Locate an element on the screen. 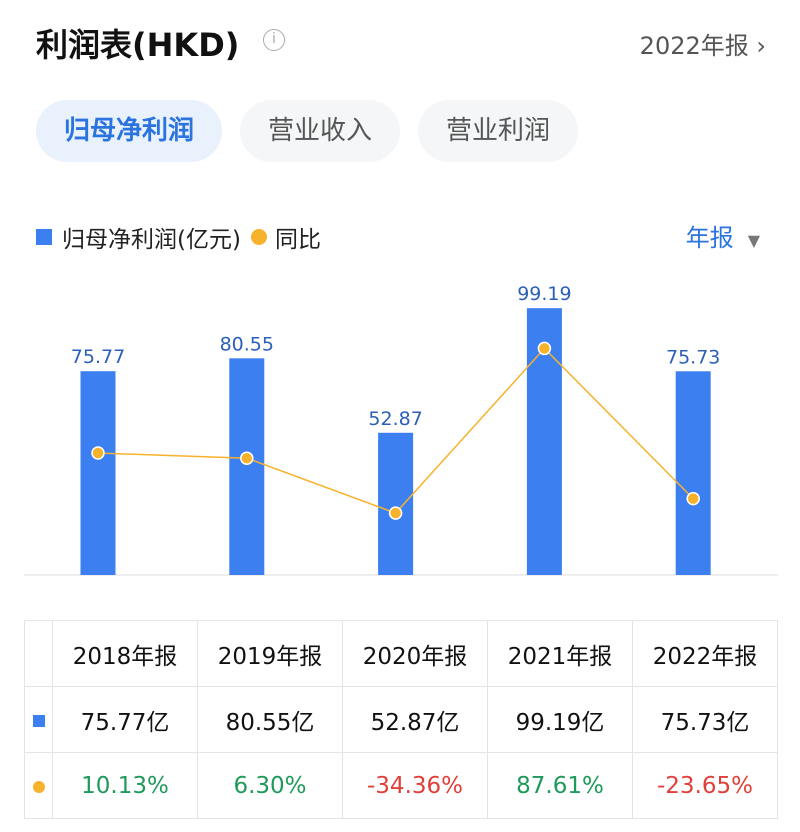 Image resolution: width=800 pixels, height=832 pixels. line-marker-icon is located at coordinates (38, 786).